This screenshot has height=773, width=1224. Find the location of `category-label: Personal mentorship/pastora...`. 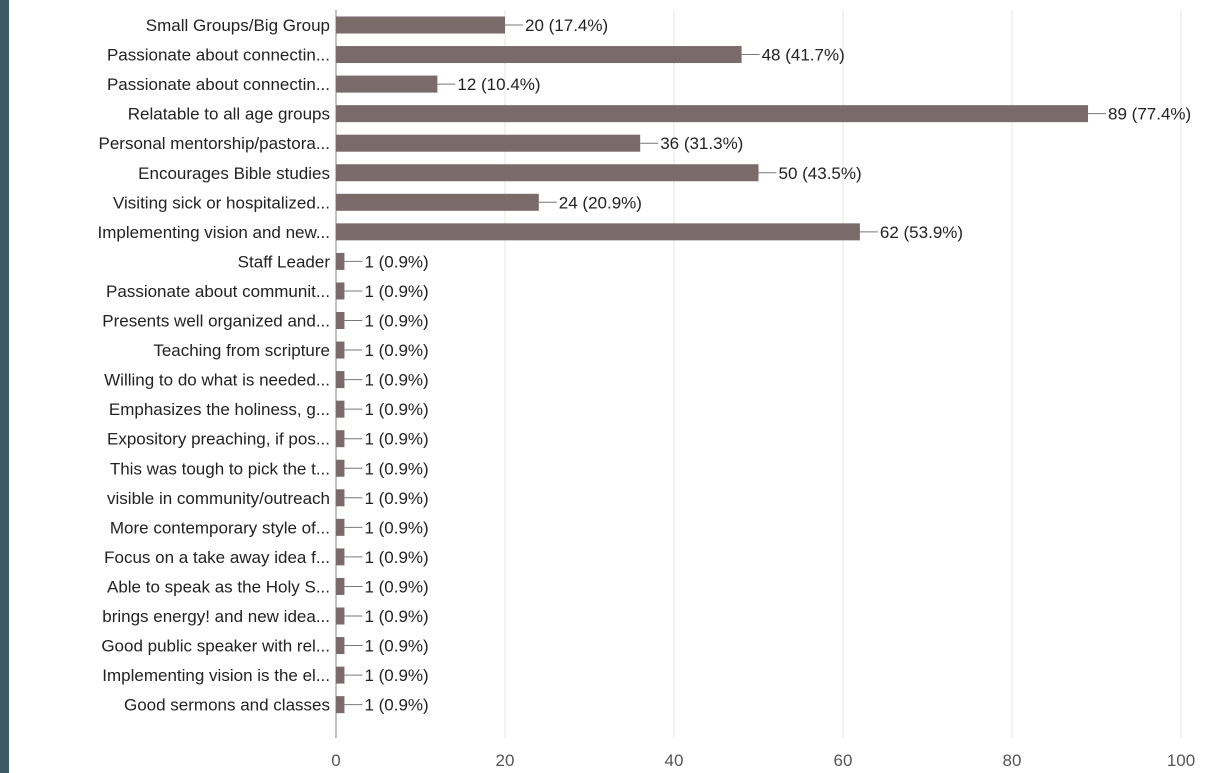

category-label: Personal mentorship/pastora... is located at coordinates (214, 143).